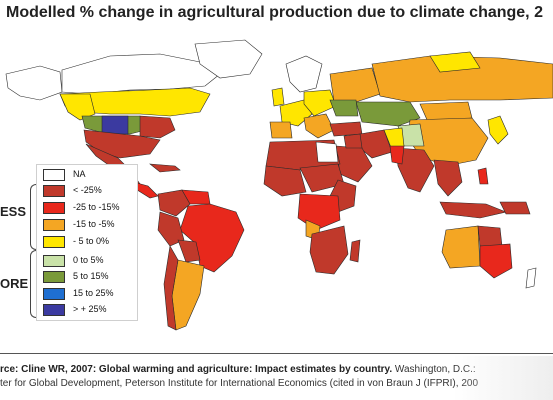 The image size is (553, 400). I want to click on region-canada-north, so click(141, 74).